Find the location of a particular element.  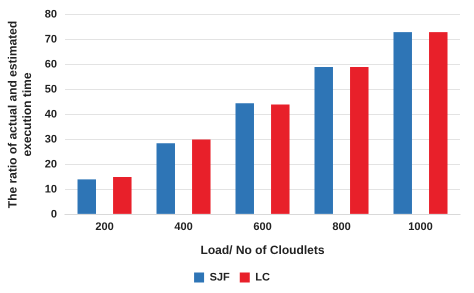

y-tick-label: 40 is located at coordinates (51, 114).